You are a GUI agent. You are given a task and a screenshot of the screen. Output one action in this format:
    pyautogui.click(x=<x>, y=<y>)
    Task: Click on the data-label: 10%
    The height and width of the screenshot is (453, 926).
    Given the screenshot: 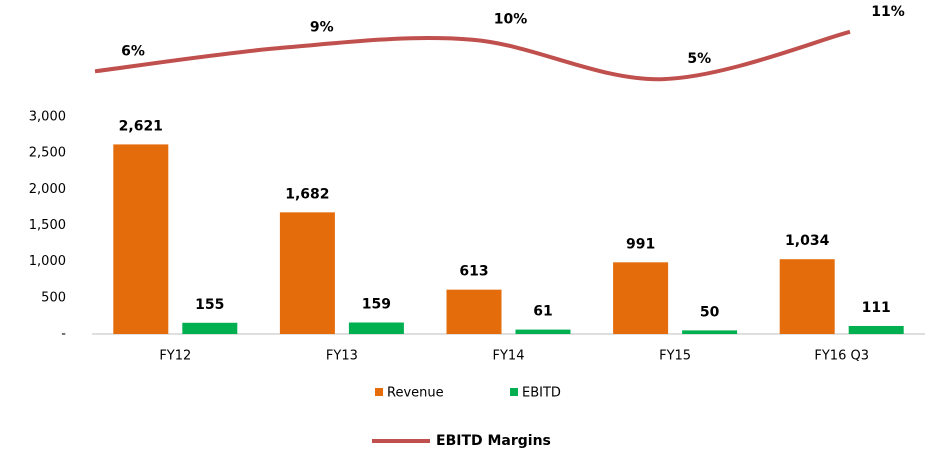 What is the action you would take?
    pyautogui.click(x=511, y=20)
    